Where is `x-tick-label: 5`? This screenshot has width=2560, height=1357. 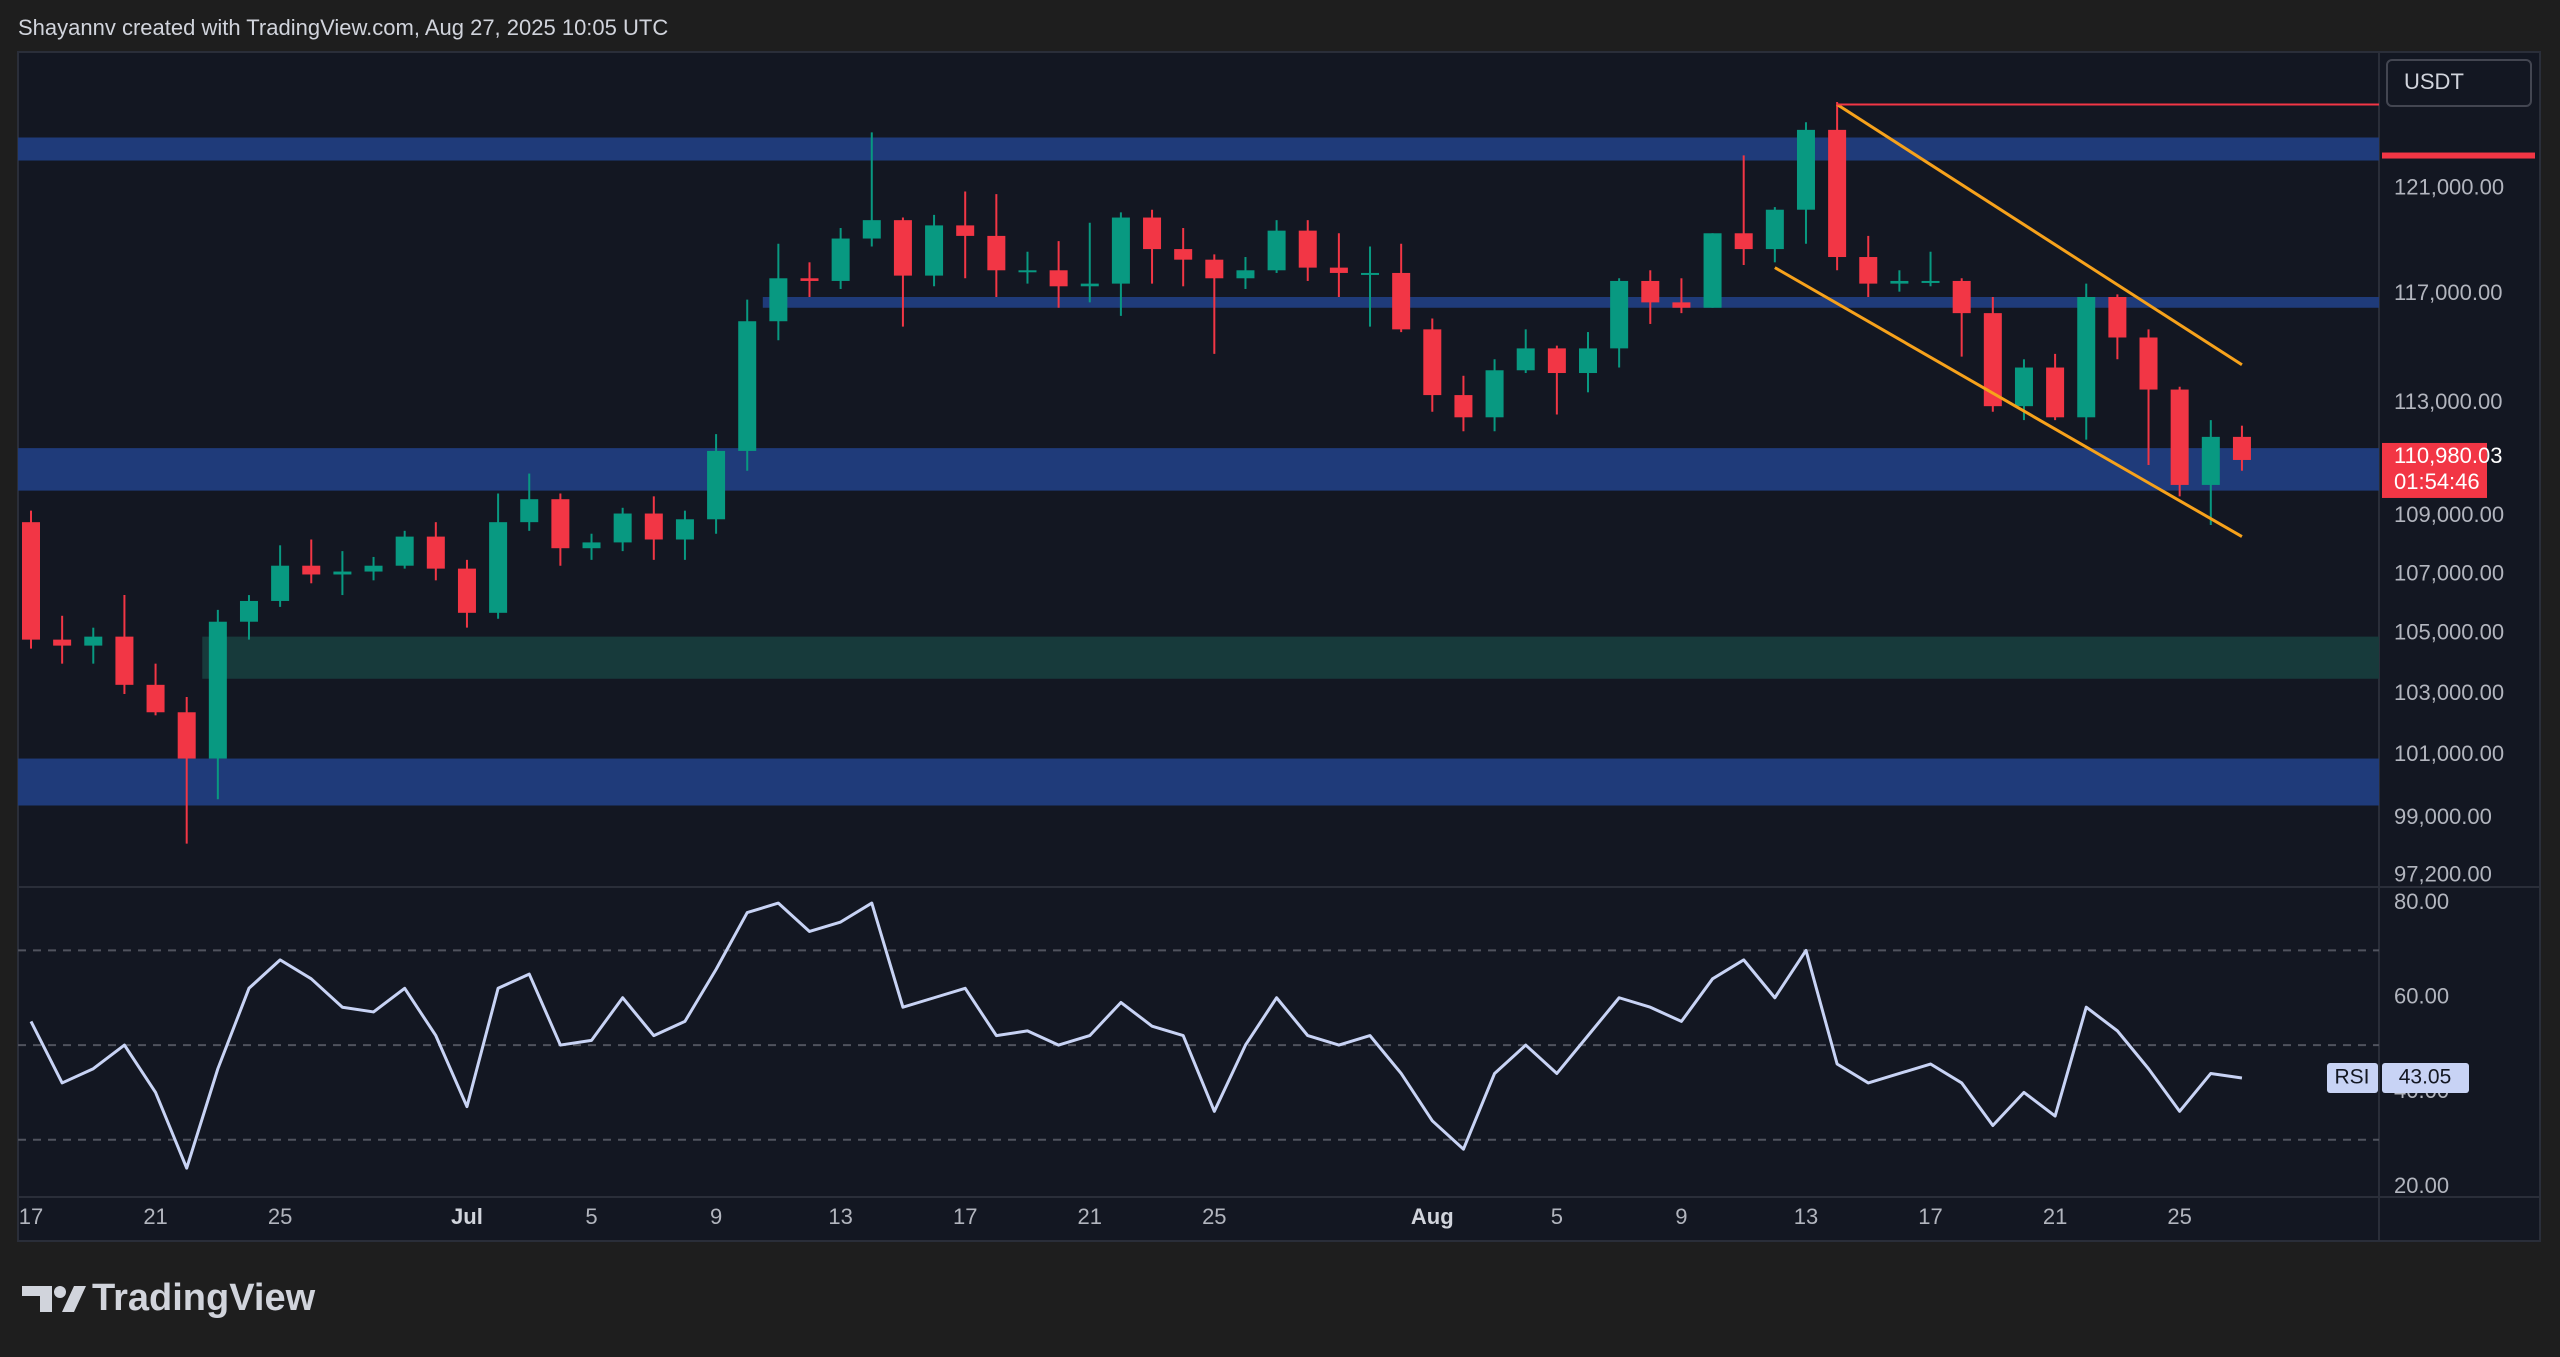
x-tick-label: 5 is located at coordinates (1557, 1216).